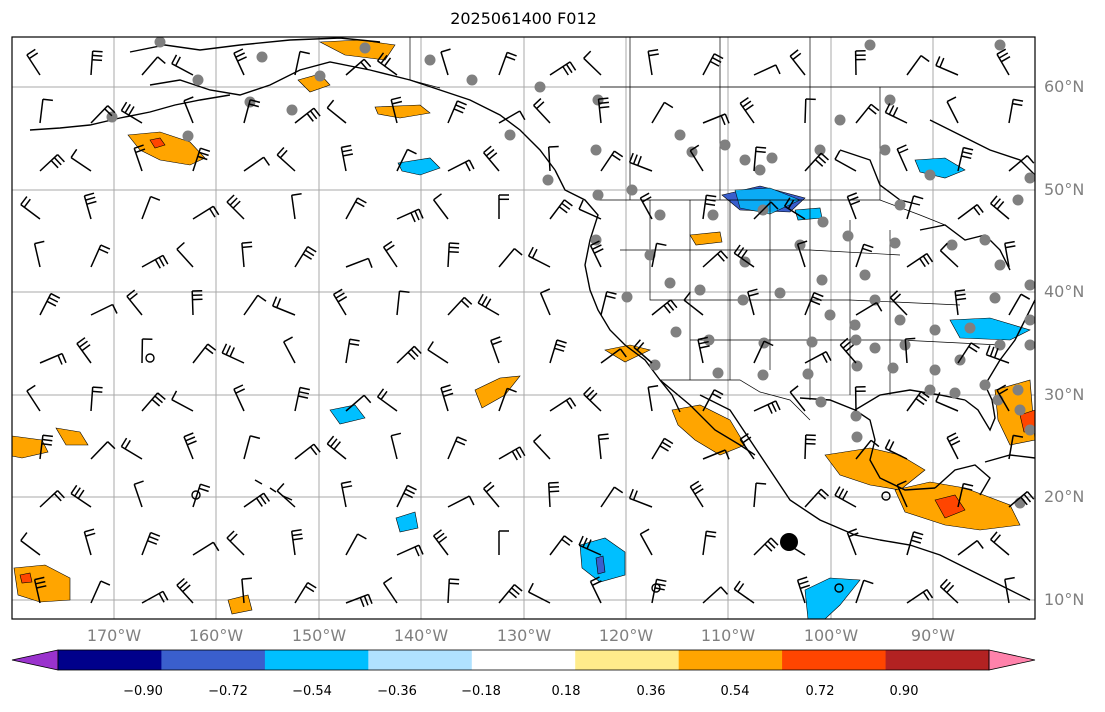  Describe the element at coordinates (352, 116) in the screenshot. I see `coastline-alaska` at that location.